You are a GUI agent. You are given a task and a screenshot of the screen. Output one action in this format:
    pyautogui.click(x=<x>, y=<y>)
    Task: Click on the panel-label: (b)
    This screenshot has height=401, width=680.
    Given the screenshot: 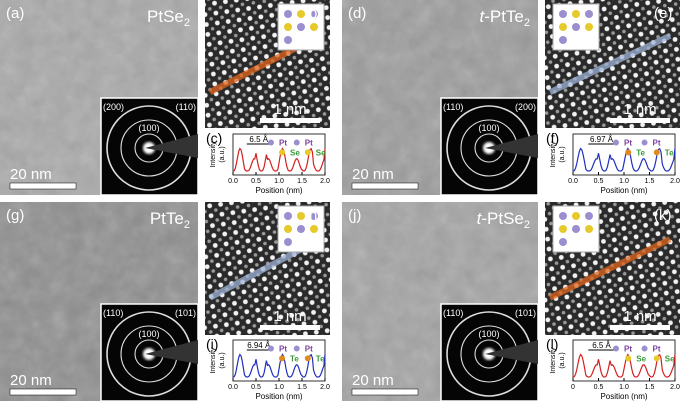 What is the action you would take?
    pyautogui.click(x=313, y=13)
    